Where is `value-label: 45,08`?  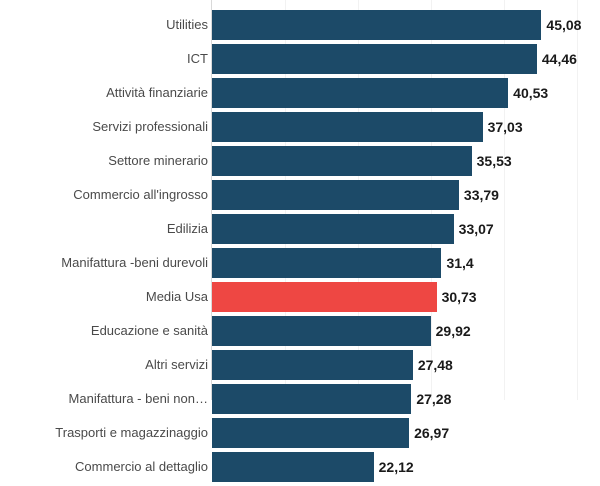 value-label: 45,08 is located at coordinates (564, 25).